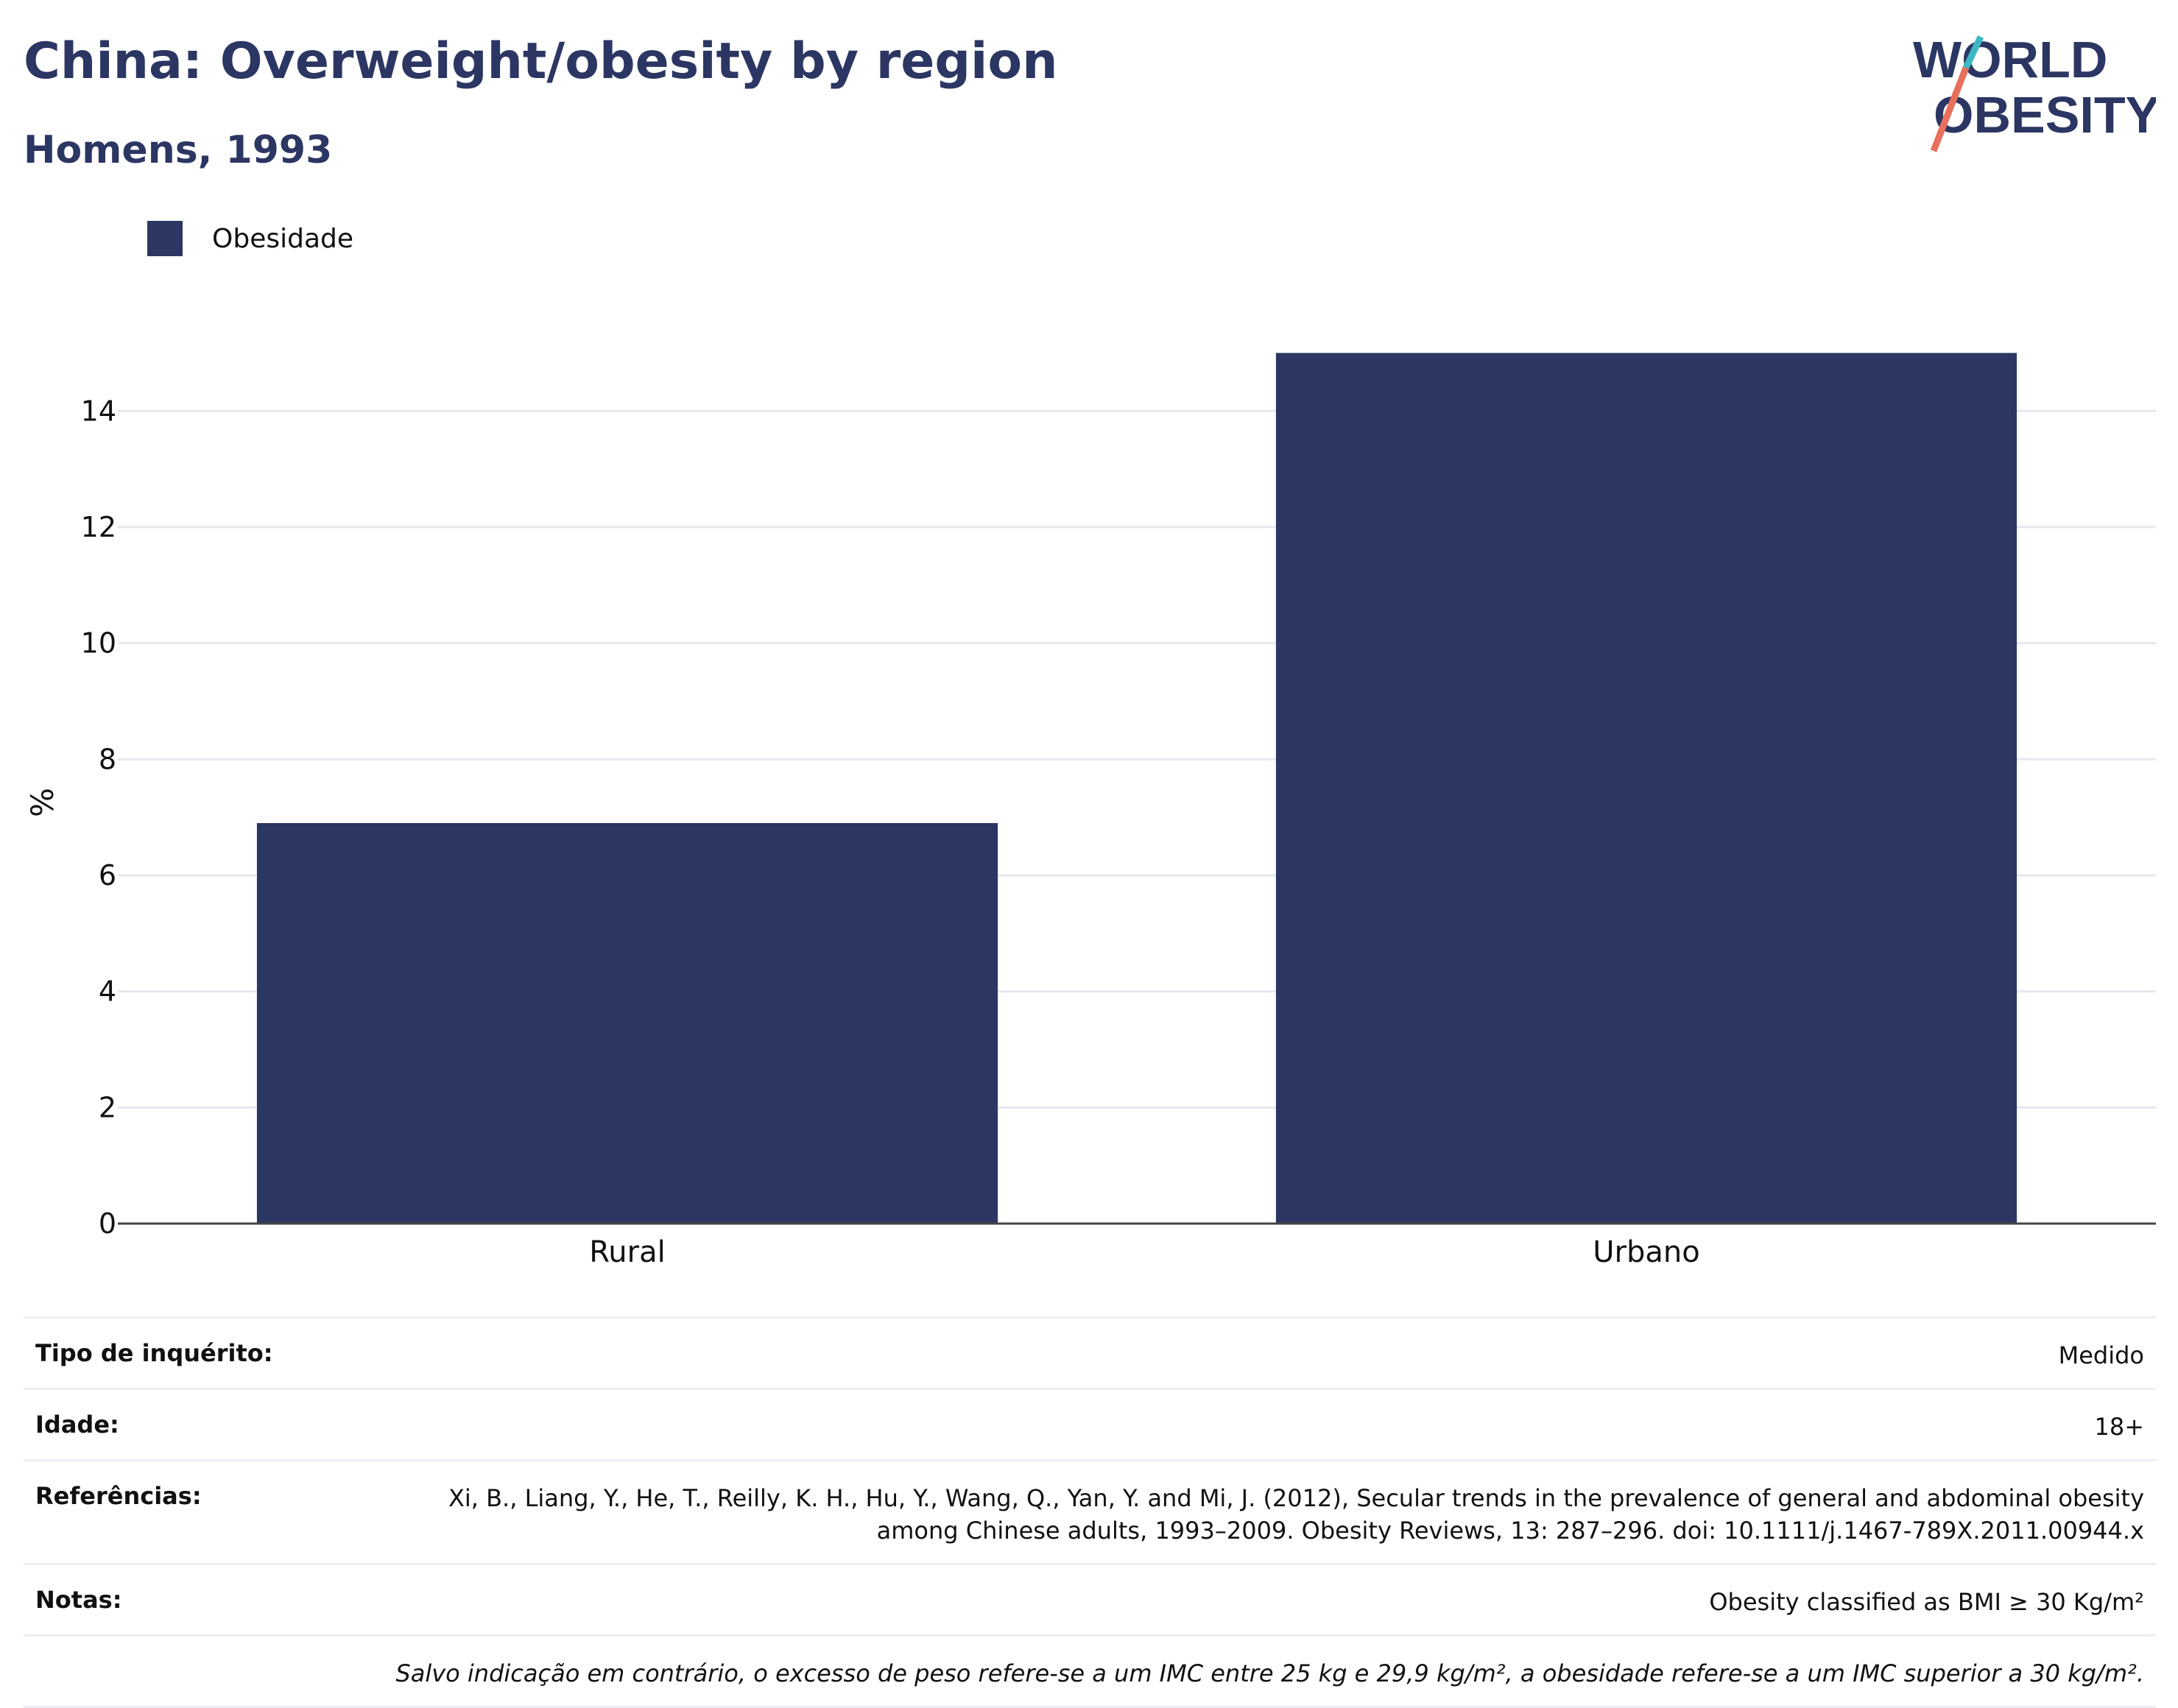  I want to click on world-obesity-logo: WORLD OBESITY, so click(2034, 91).